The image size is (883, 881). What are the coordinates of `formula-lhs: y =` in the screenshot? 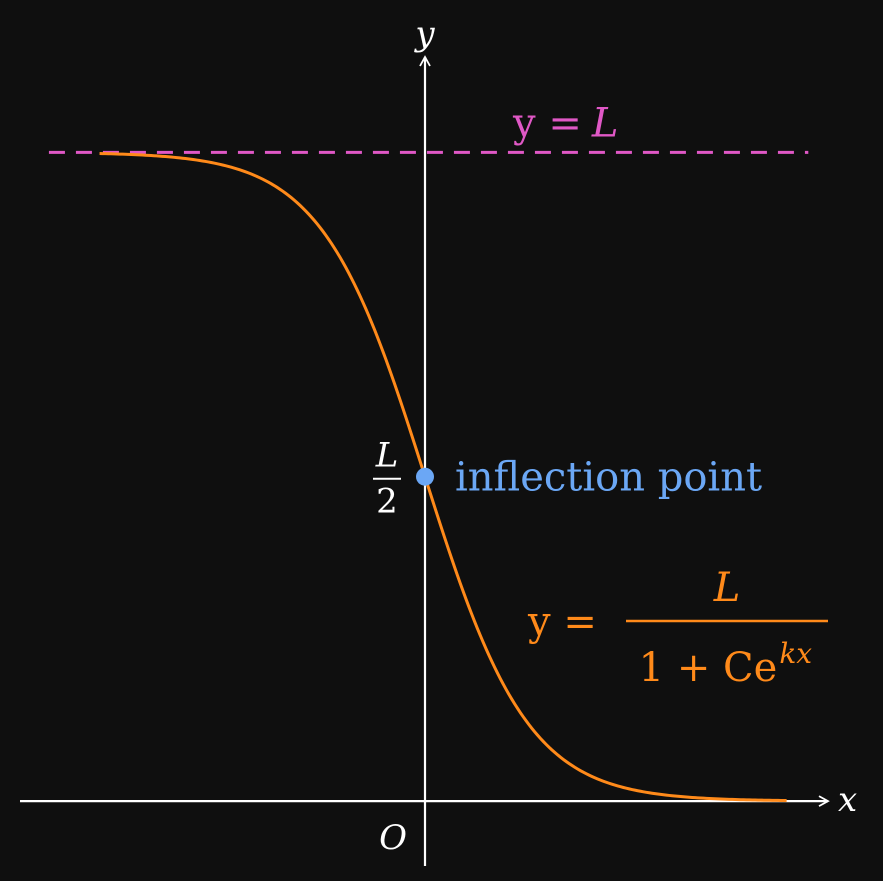 It's located at (562, 622).